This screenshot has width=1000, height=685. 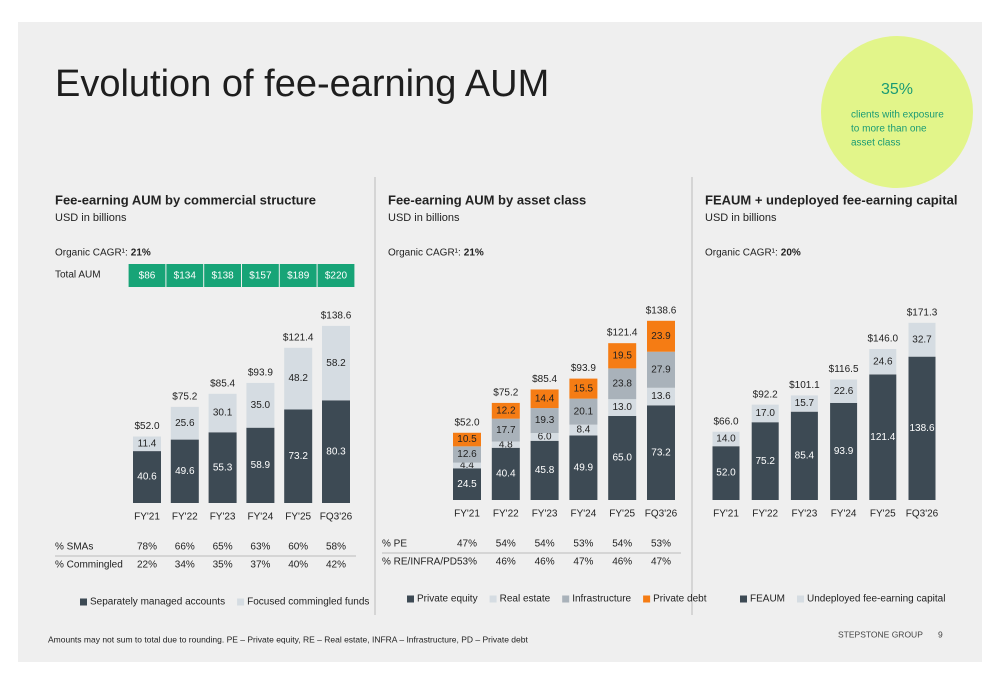 What do you see at coordinates (805, 403) in the screenshot?
I see `segment-label: 15.7` at bounding box center [805, 403].